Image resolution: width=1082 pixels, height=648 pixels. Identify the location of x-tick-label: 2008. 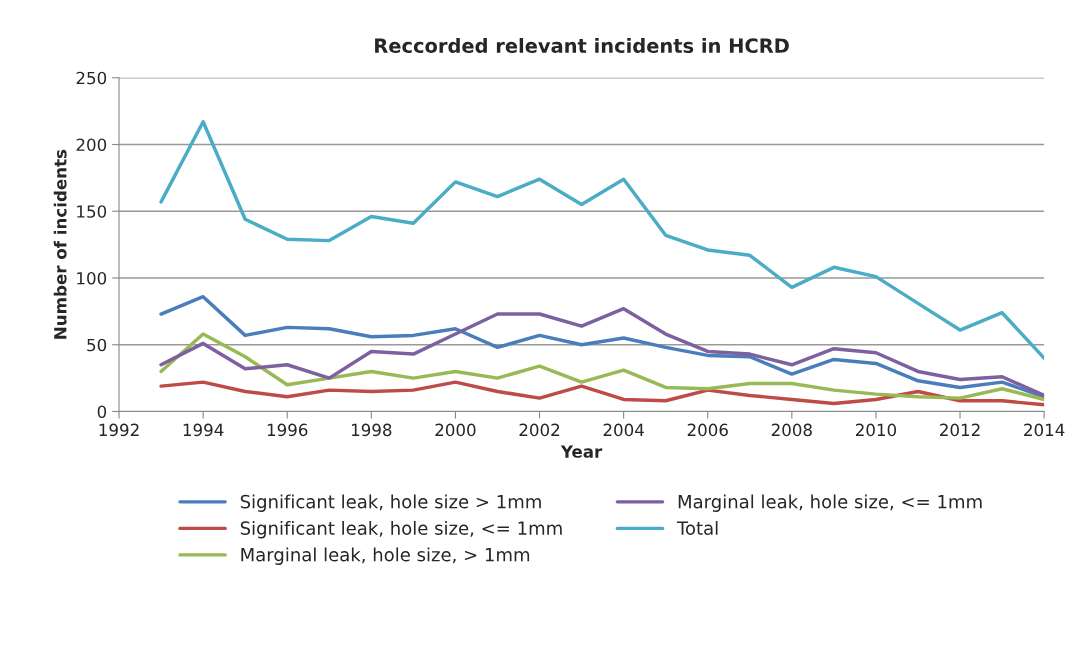
(791, 430).